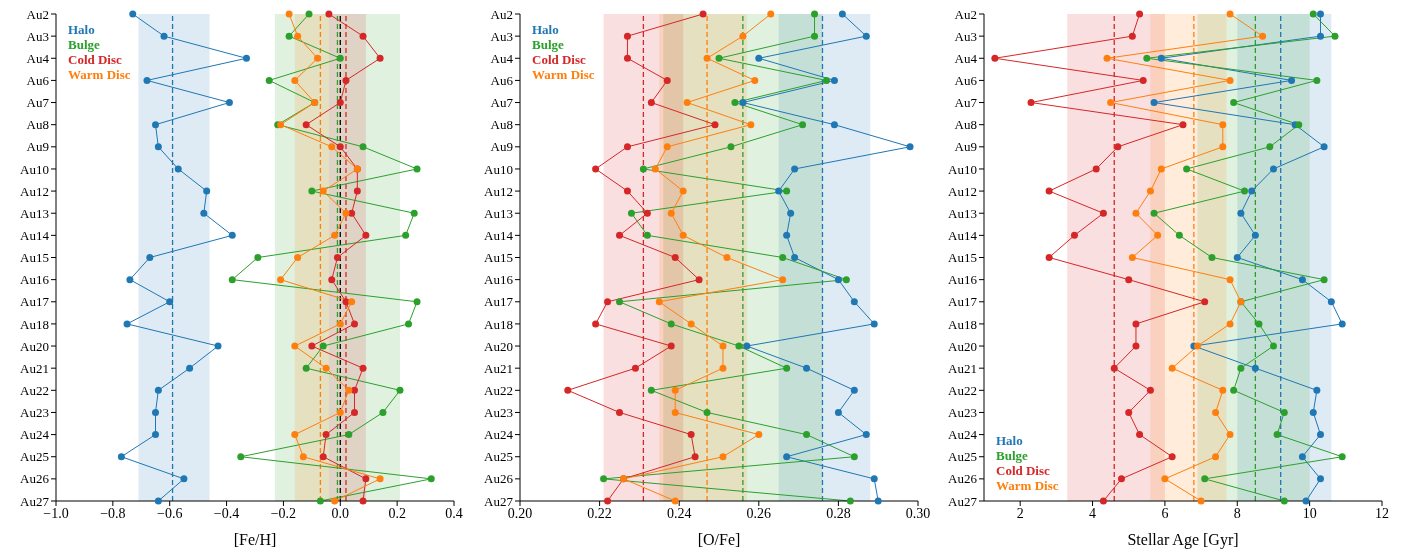 The image size is (1402, 559). Describe the element at coordinates (499, 280) in the screenshot. I see `y-tick-label: Au16` at that location.